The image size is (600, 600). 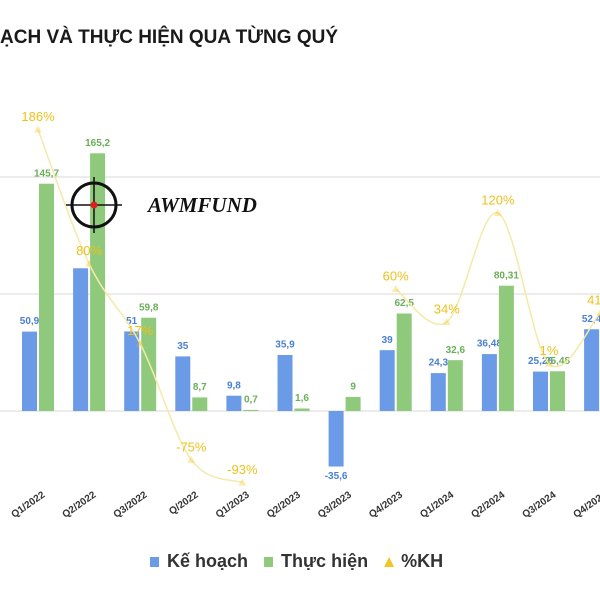 I want to click on data-label: 120%, so click(x=498, y=200).